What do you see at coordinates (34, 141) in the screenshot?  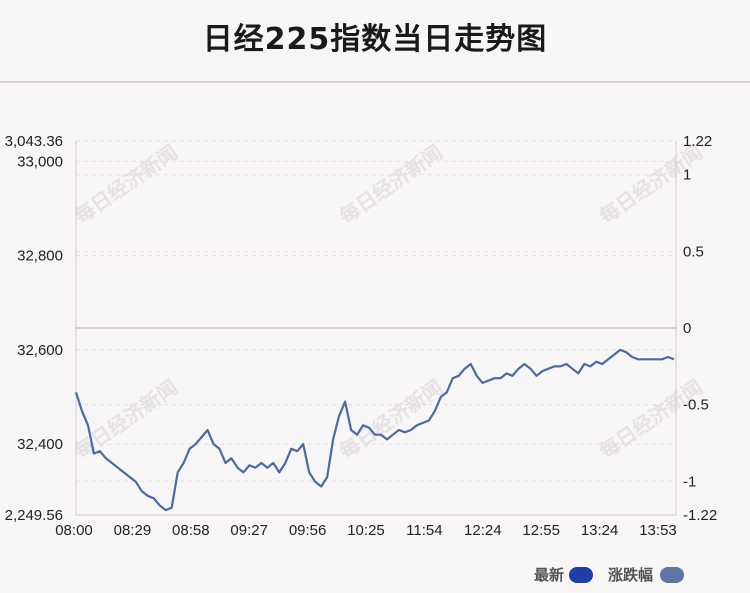 I see `left-tick-label: 3,043.36` at bounding box center [34, 141].